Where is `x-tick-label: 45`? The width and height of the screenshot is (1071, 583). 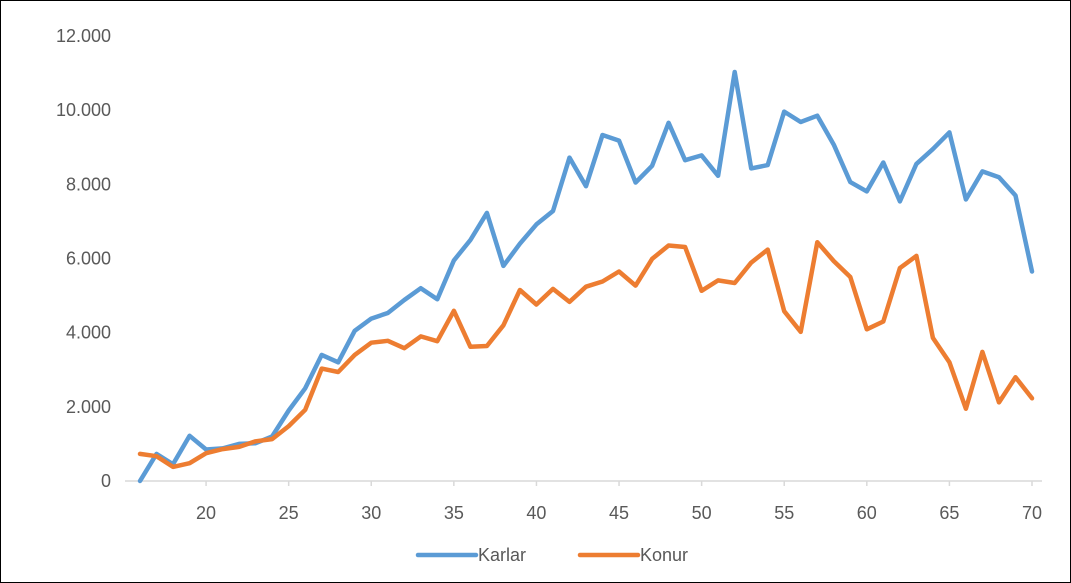 x-tick-label: 45 is located at coordinates (619, 513).